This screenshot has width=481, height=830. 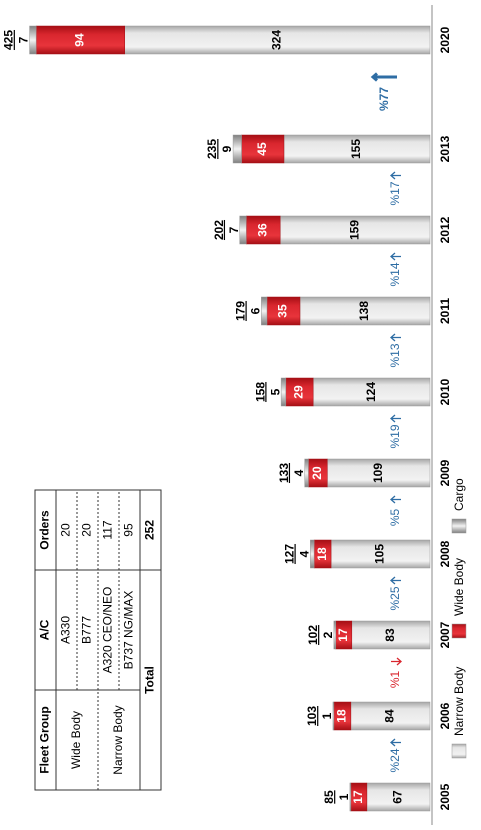 What do you see at coordinates (445, 148) in the screenshot?
I see `x-tick-label: 2013` at bounding box center [445, 148].